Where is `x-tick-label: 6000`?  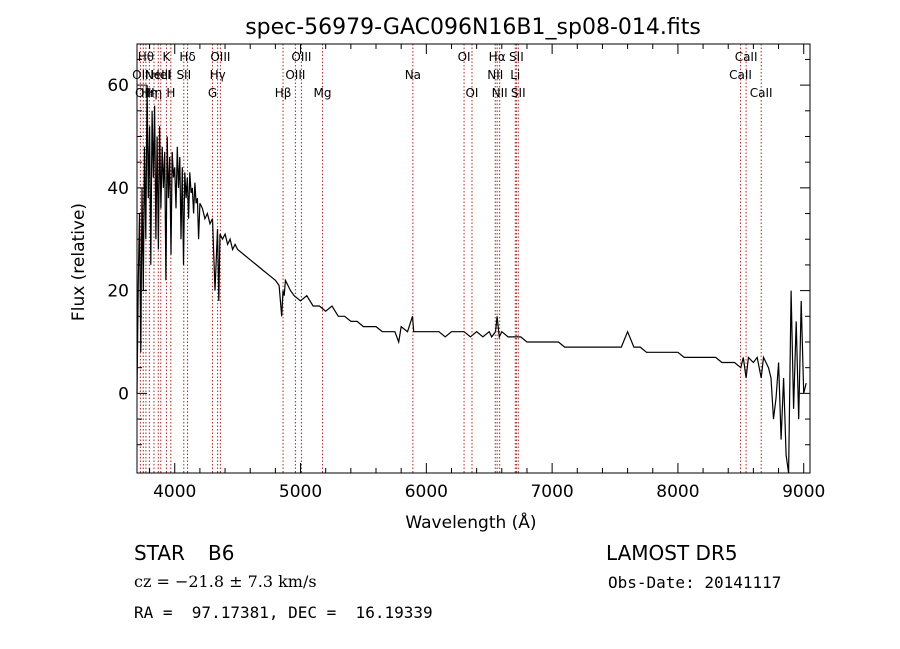 x-tick-label: 6000 is located at coordinates (426, 492).